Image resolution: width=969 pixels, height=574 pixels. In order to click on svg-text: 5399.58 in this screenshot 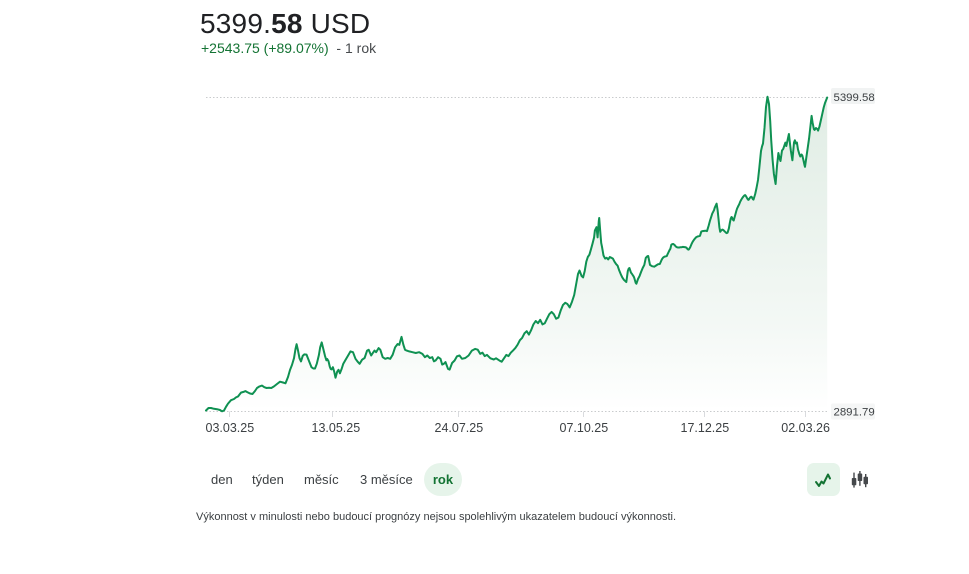, I will do `click(854, 98)`.